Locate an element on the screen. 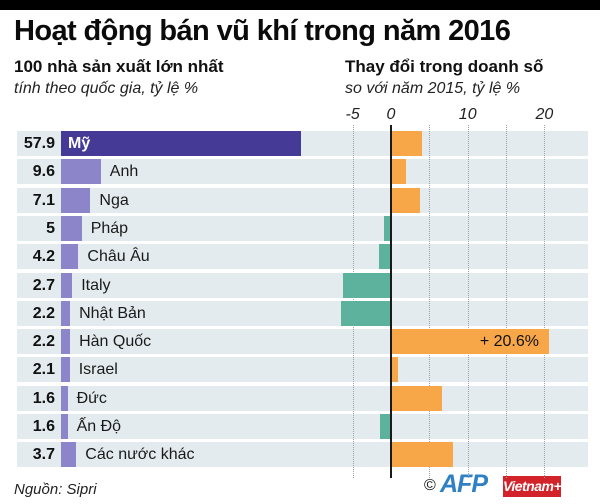 This screenshot has height=504, width=600. chart-row: 2.2 Nhật Bản is located at coordinates (302, 313).